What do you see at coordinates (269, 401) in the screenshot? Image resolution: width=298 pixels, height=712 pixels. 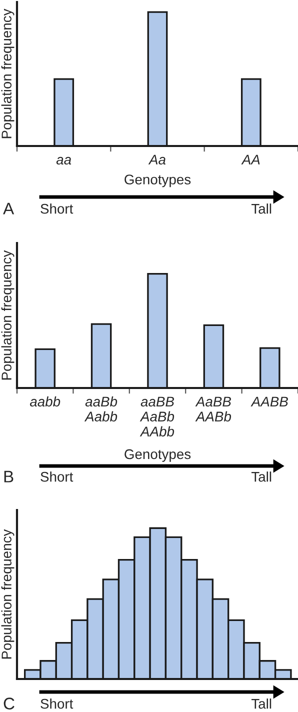 I see `x-tick-label: AABB` at bounding box center [269, 401].